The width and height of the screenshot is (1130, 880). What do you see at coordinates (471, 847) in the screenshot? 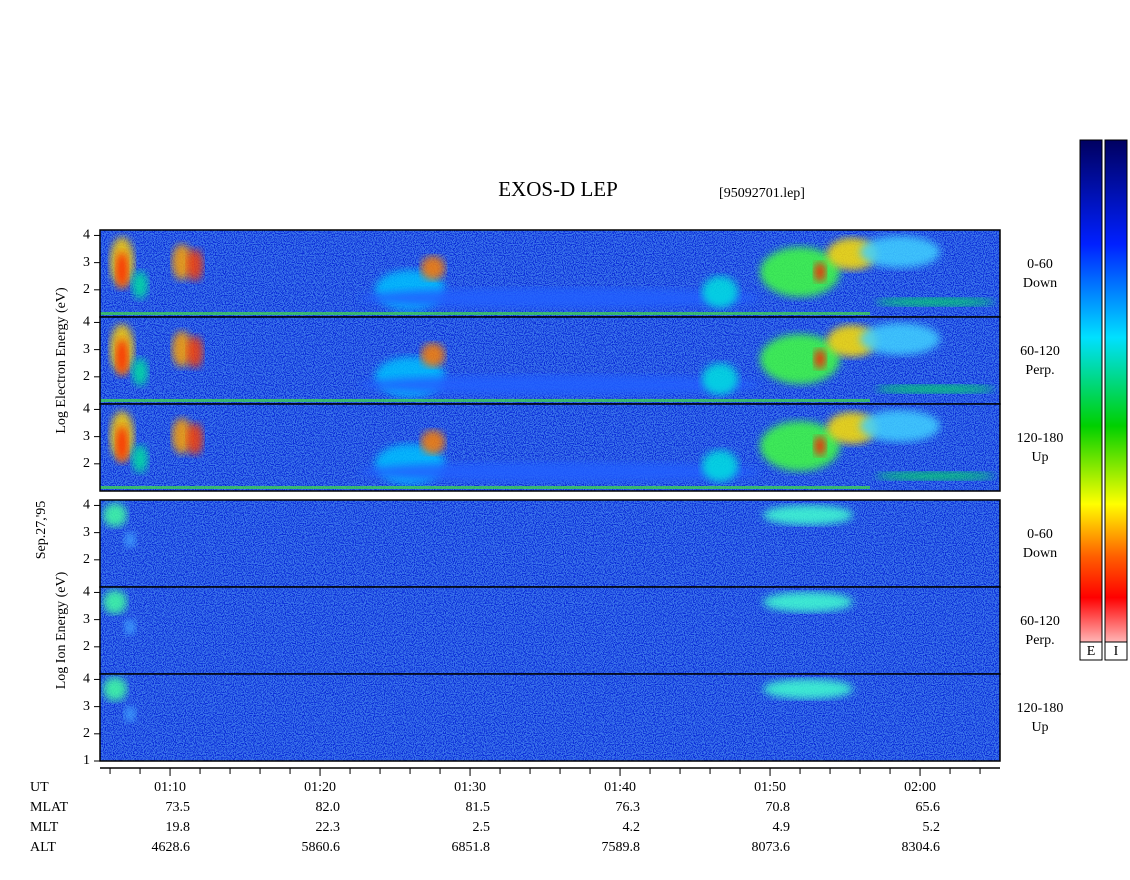
I see `ephemeris-value: 6851.8` at bounding box center [471, 847].